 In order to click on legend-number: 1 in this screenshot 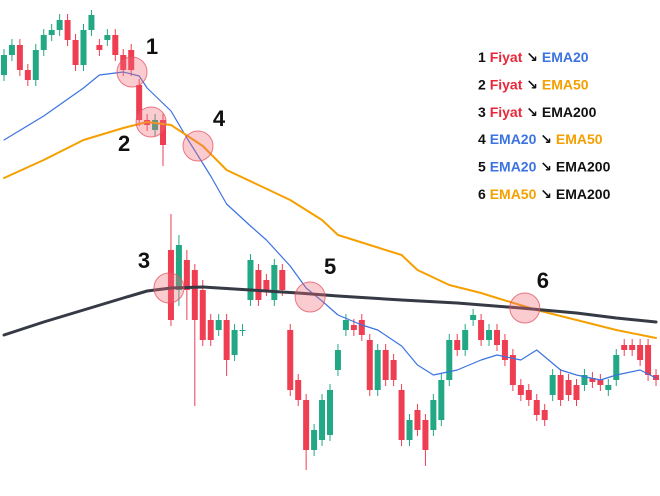, I will do `click(482, 57)`.